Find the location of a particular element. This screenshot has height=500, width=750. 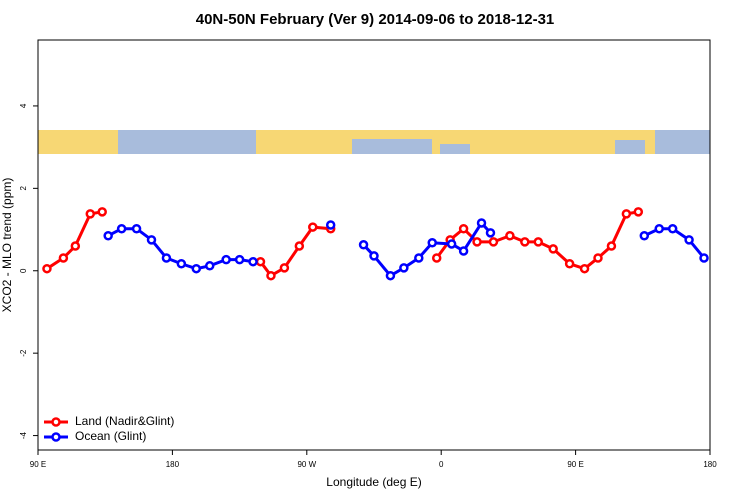

y-tick-label: -2 is located at coordinates (23, 353).